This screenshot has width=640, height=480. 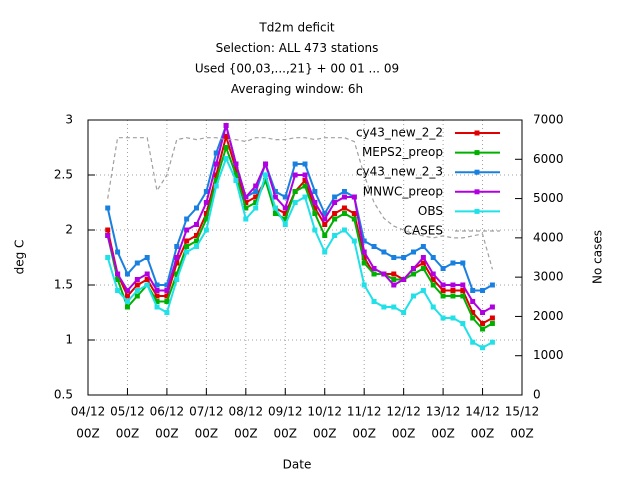 I want to click on chart-title: Selection: ALL 473 stations, so click(x=297, y=48).